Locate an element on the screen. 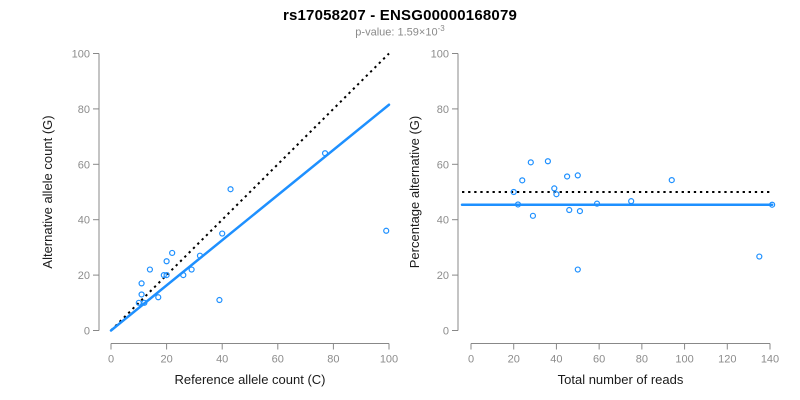 This screenshot has height=400, width=800. plot-title: rs17058207 - ENSG00000168079 is located at coordinates (400, 15).